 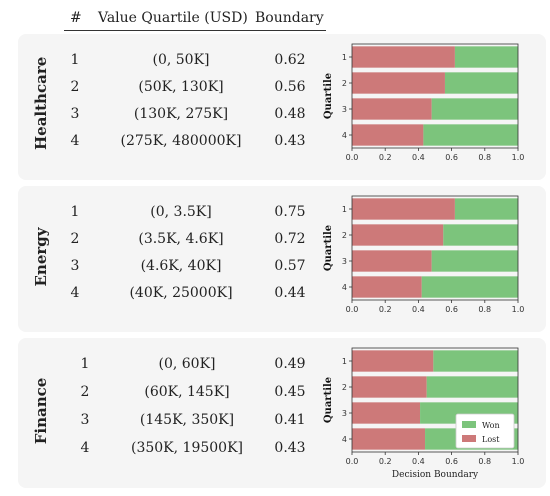 What do you see at coordinates (181, 60) in the screenshot?
I see `row-range: (0, 50K]` at bounding box center [181, 60].